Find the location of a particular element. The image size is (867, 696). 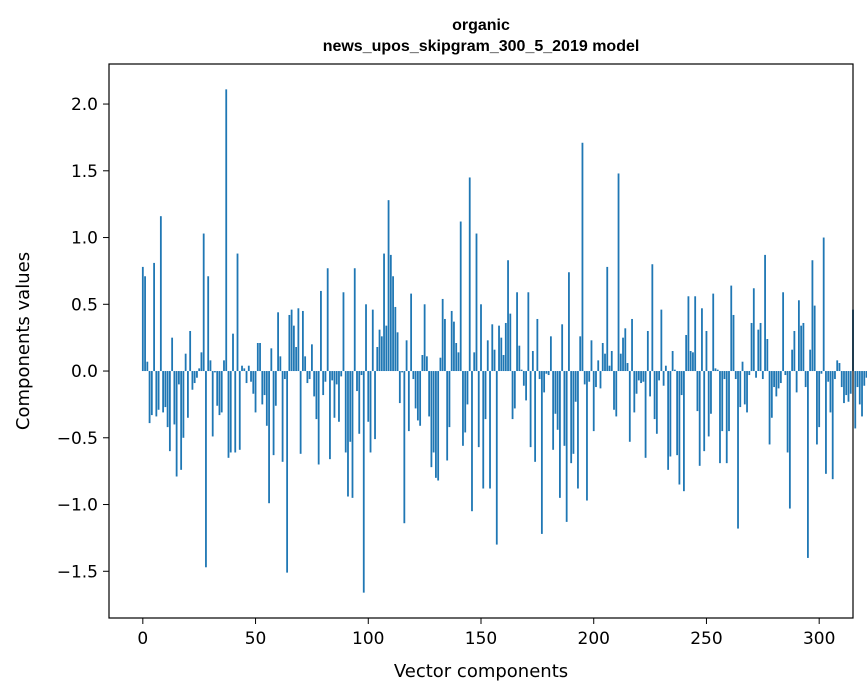

x-tick-label: 300 is located at coordinates (819, 639).